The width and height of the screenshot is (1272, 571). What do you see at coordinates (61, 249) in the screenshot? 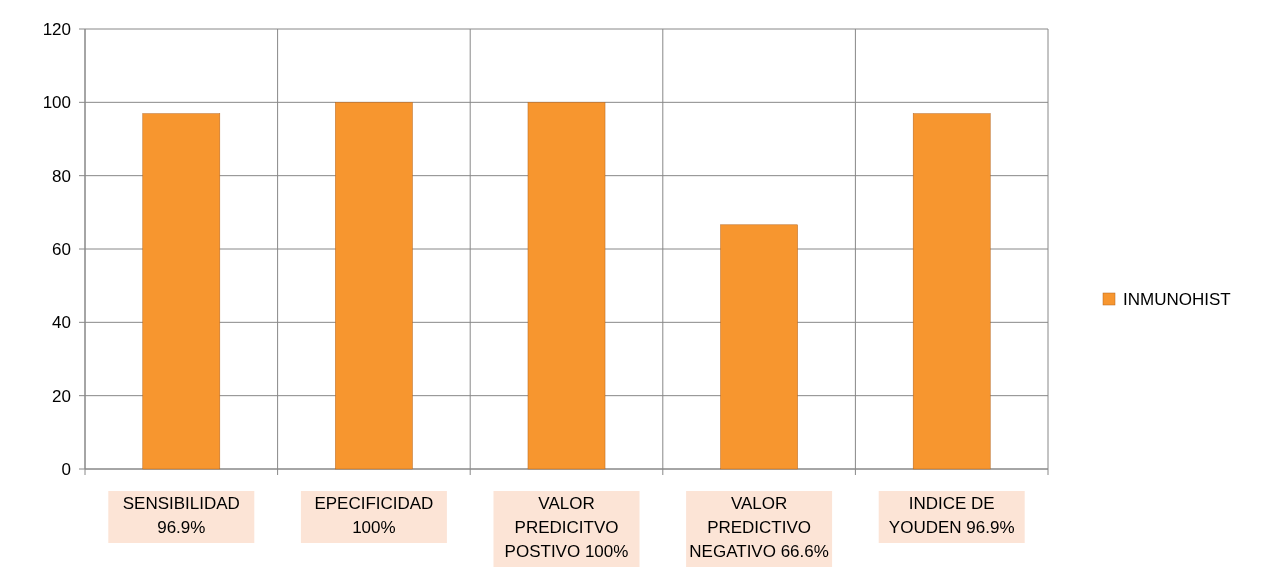
I see `y-tick-label: 60` at bounding box center [61, 249].